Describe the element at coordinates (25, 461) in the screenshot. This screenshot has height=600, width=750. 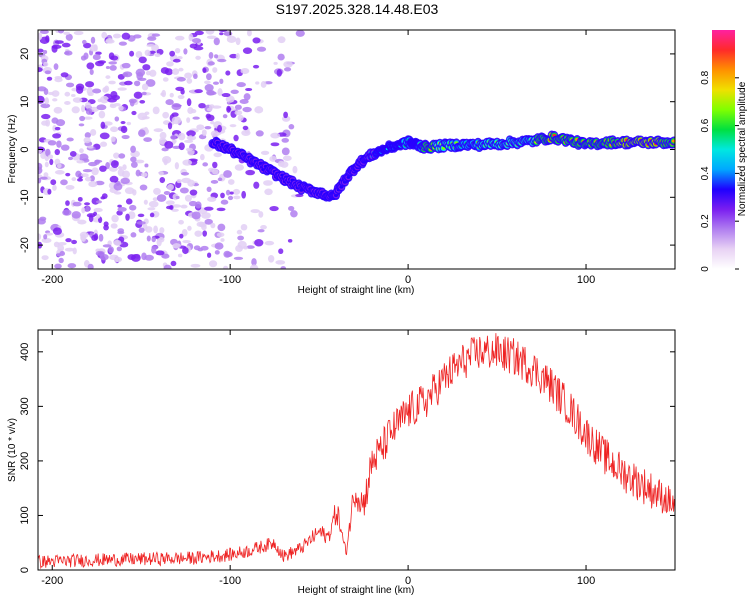
I see `snr-y-tick-label: 200` at that location.